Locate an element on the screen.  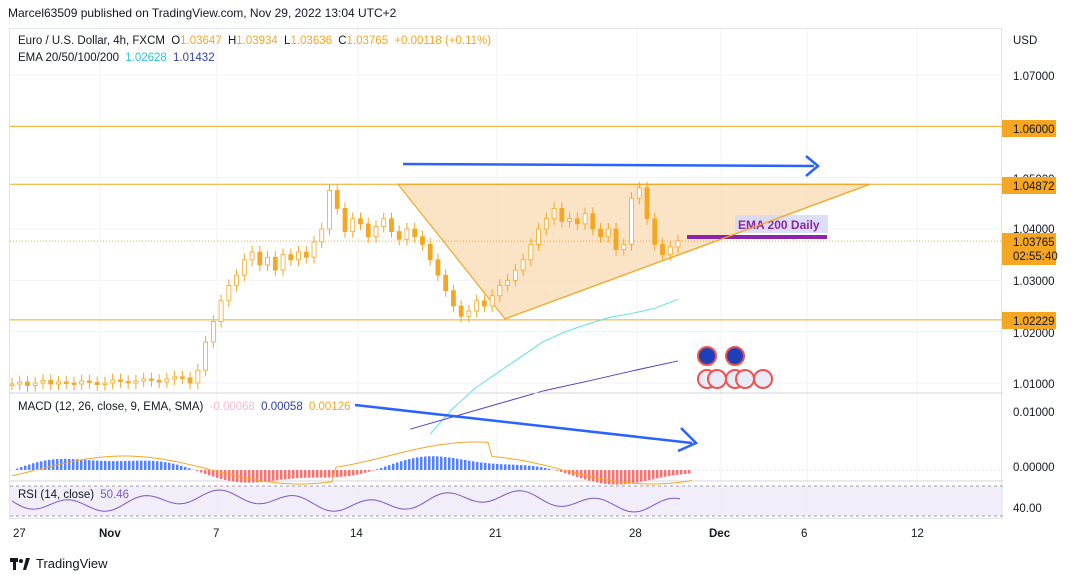
economic-event-icons is located at coordinates (735, 367).